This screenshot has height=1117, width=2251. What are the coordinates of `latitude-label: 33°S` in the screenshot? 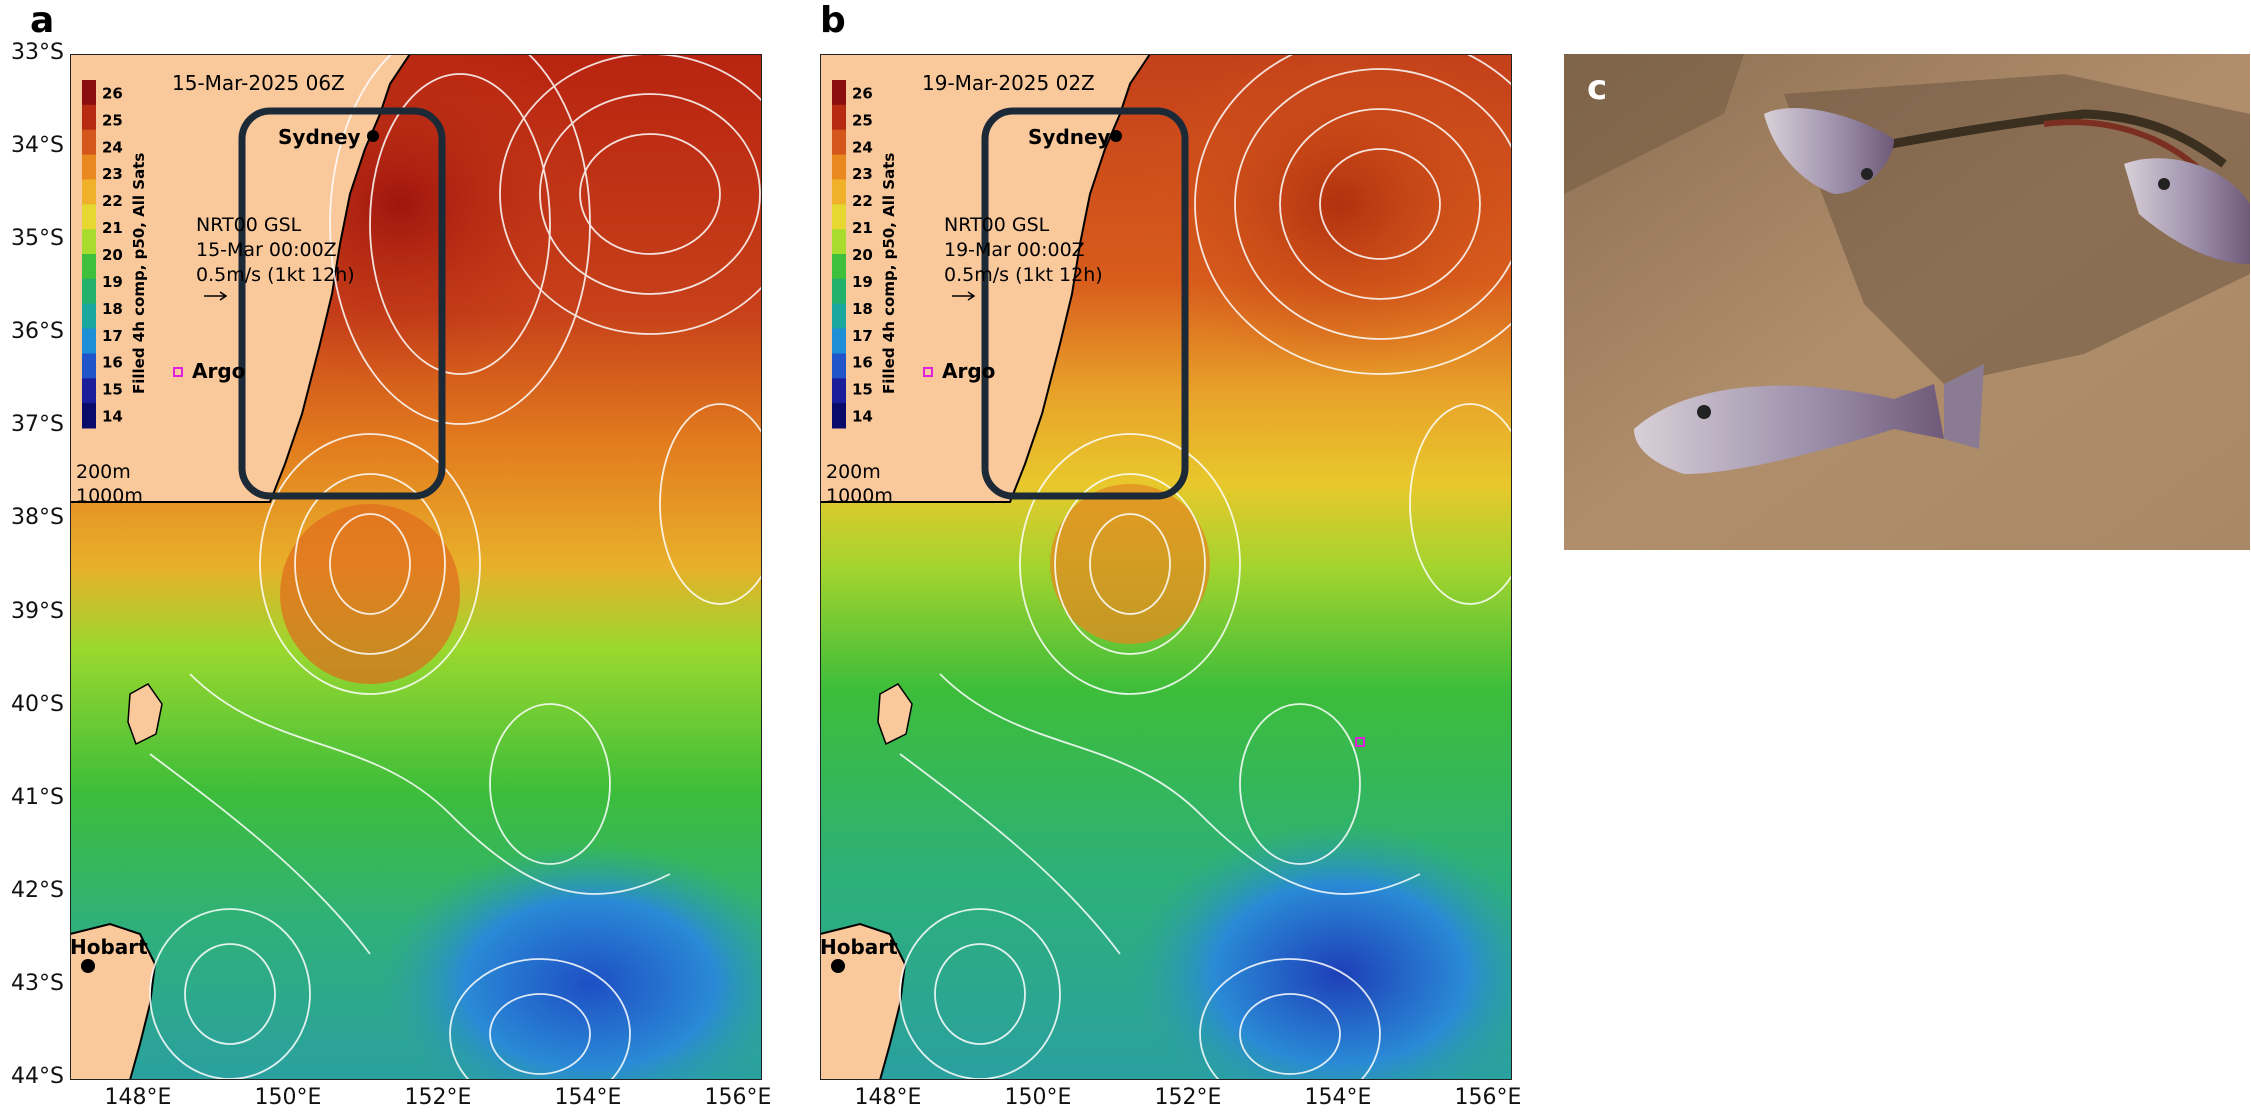 It's located at (37, 52).